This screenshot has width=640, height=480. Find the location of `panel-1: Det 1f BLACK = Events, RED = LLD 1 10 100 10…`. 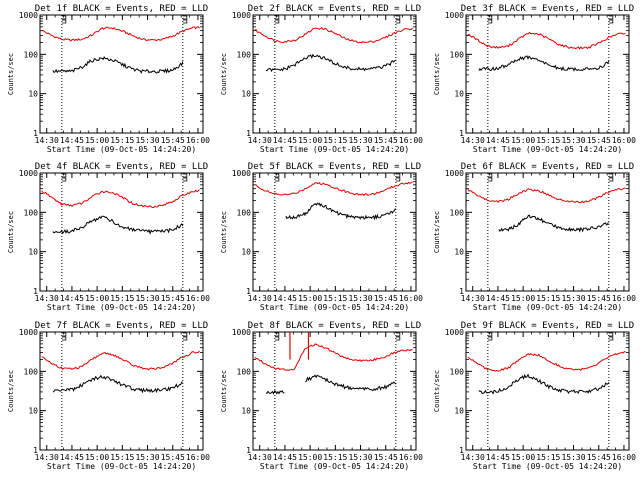

panel-1: Det 1f BLACK = Events, RED = LLD 1 10 100 10… is located at coordinates (108, 79).